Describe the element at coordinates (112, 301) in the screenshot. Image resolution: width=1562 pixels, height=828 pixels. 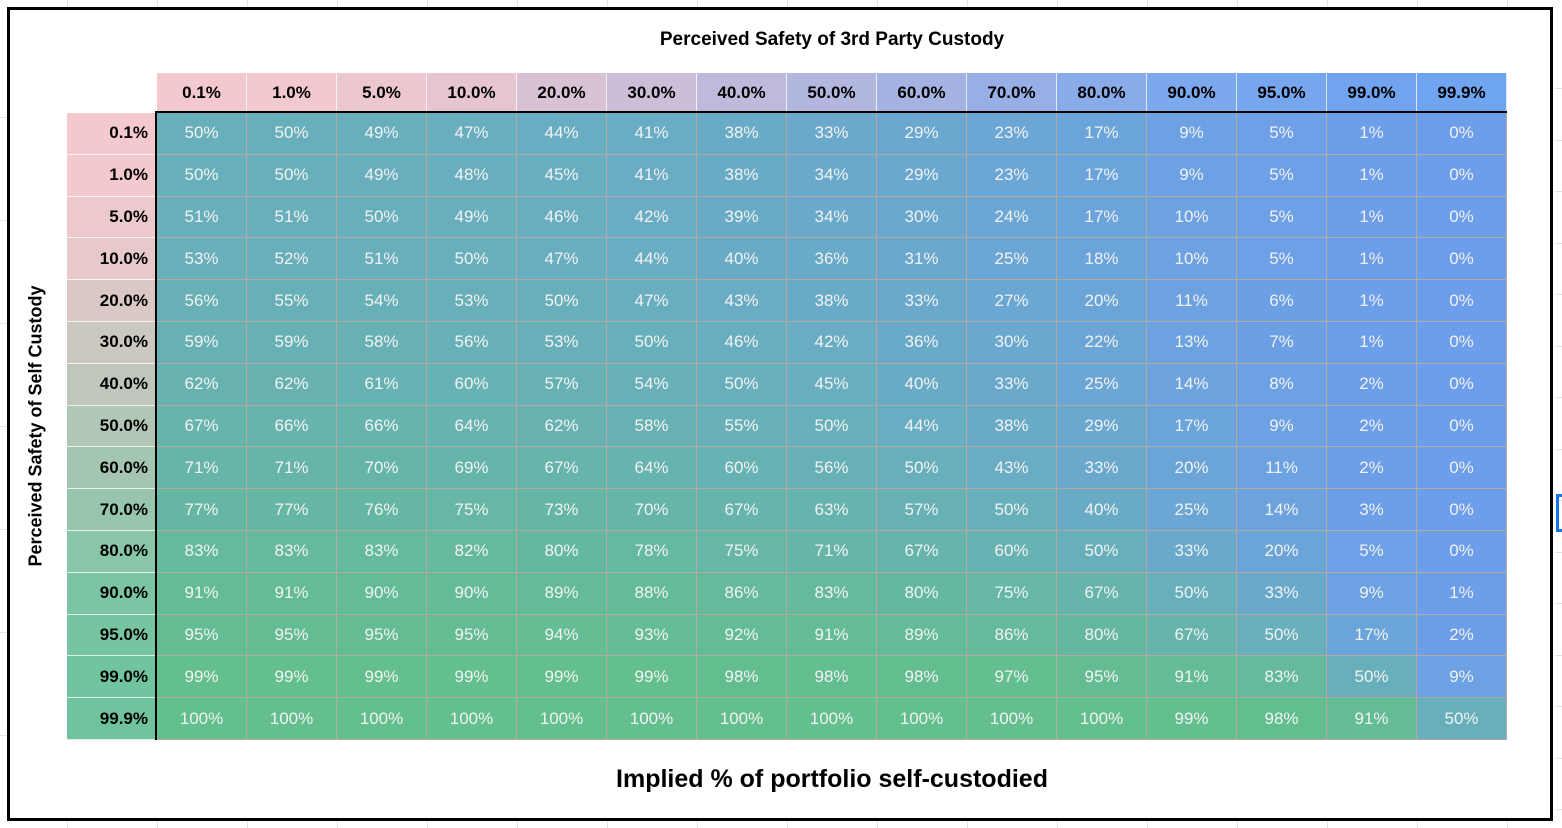
I see `row-header-cell: 20.0%` at that location.